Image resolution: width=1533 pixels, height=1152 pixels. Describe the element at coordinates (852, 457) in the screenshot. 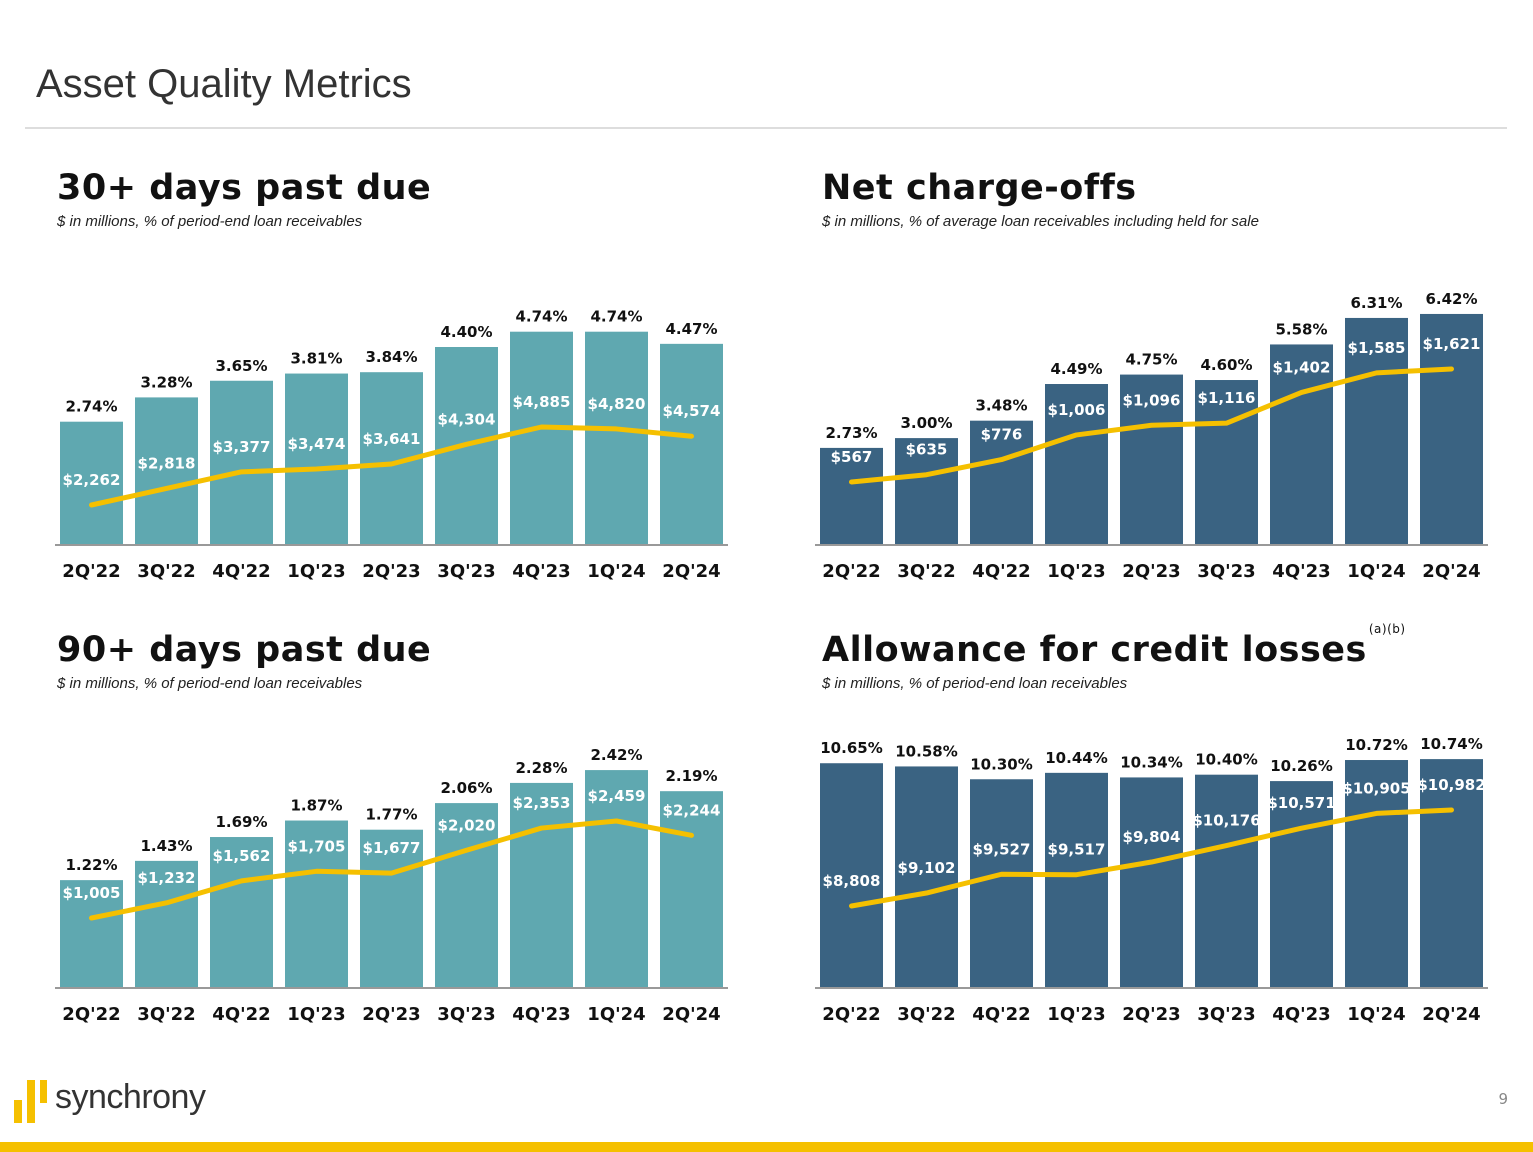

I see `amount-label: $567` at that location.